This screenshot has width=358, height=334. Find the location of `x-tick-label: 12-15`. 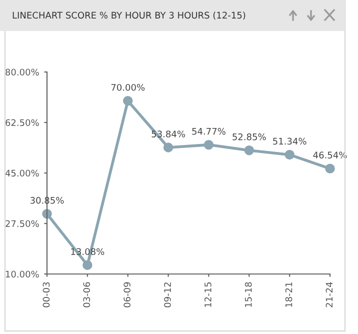

x-tick-label: 12-15 is located at coordinates (208, 294).